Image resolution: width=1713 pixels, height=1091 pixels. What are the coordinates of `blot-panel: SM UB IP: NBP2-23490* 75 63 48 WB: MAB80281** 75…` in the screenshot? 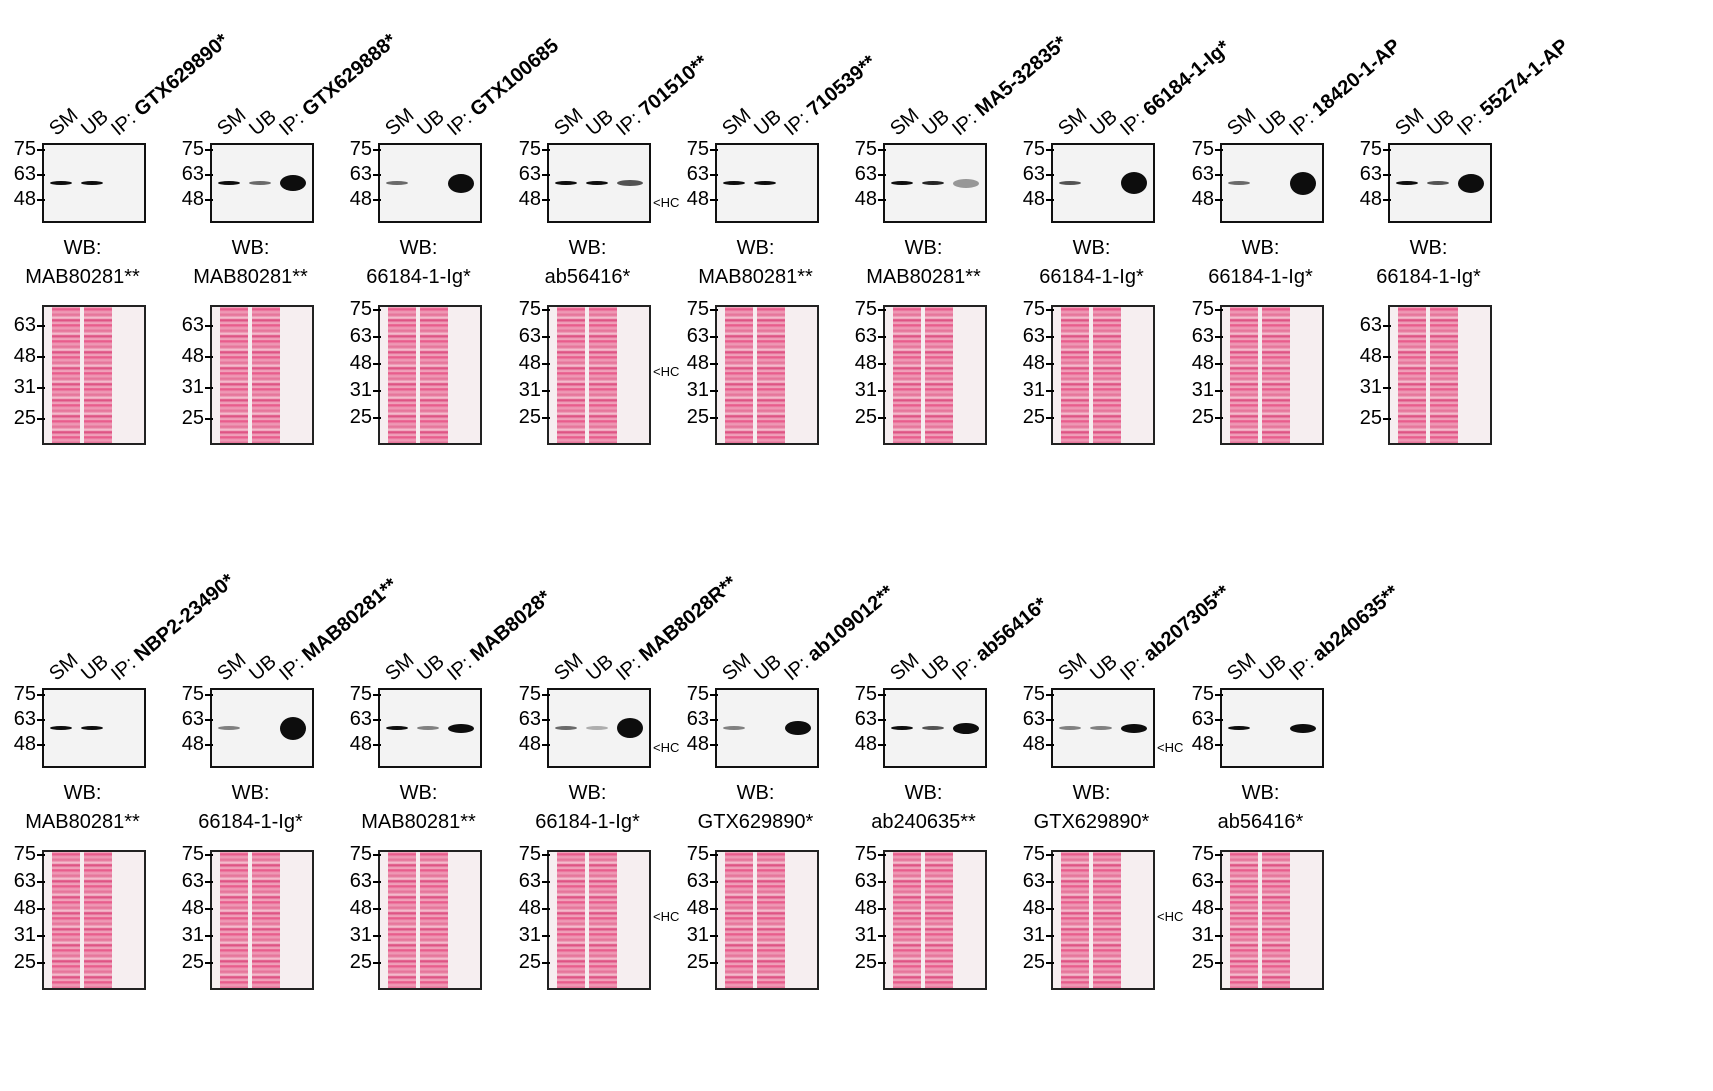 It's located at (119, 795).